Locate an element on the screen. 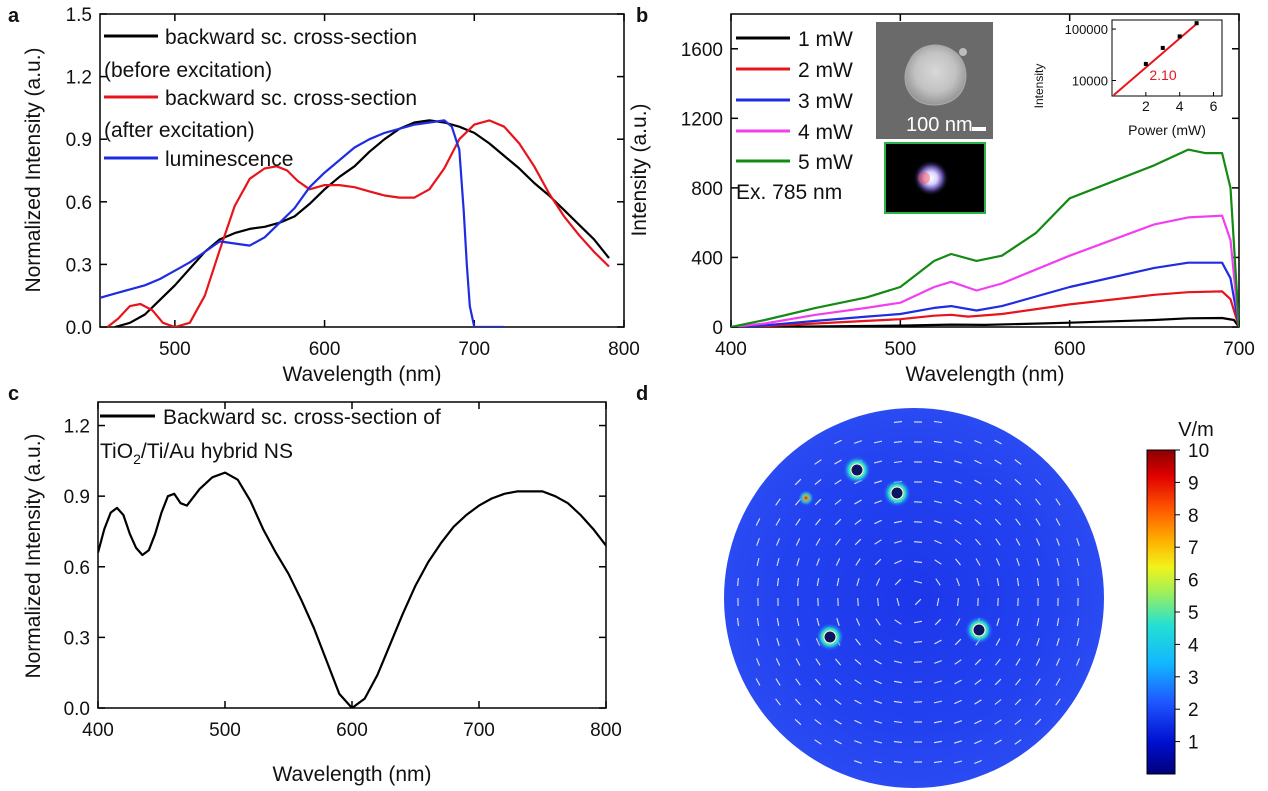  colorbar-tick-label: 3 is located at coordinates (1193, 678).